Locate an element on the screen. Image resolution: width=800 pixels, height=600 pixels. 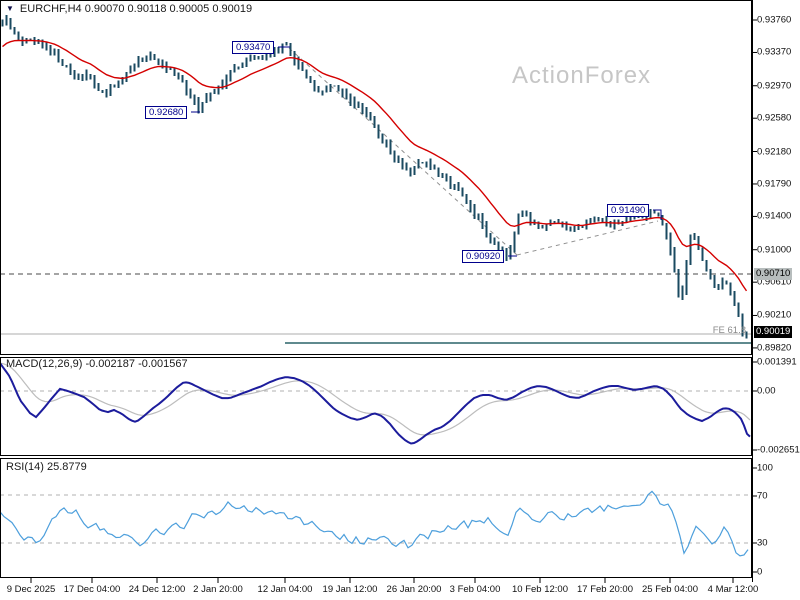
indicator-axis-label: -0.002651 is located at coordinates (778, 450).